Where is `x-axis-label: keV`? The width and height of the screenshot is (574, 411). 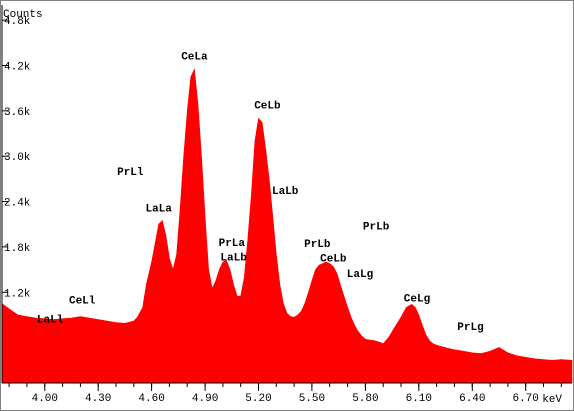
x-axis-label: keV is located at coordinates (552, 400).